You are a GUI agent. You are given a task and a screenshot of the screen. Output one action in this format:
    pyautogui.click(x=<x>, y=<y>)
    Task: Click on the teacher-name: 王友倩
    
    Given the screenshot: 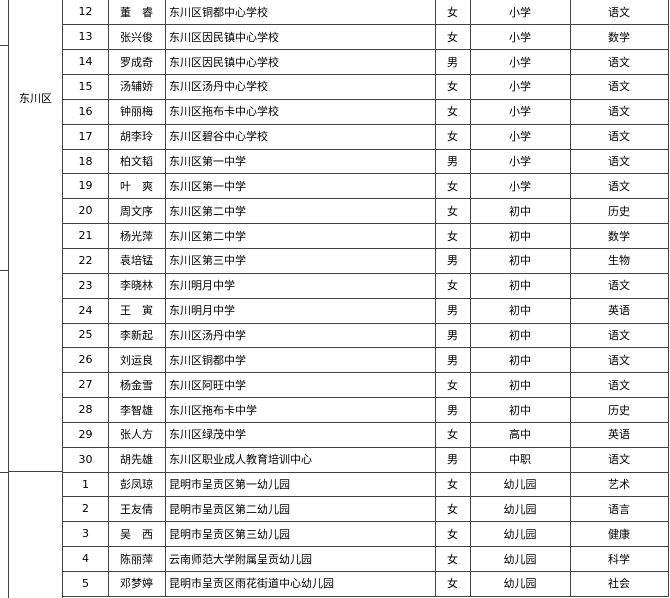 What is the action you would take?
    pyautogui.click(x=137, y=509)
    